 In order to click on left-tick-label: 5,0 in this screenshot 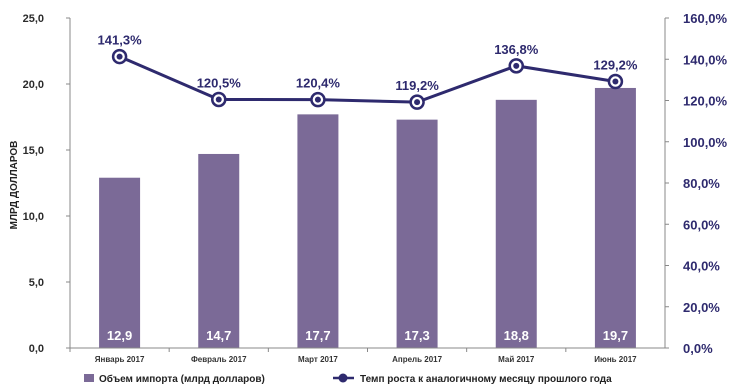, I will do `click(36, 283)`.